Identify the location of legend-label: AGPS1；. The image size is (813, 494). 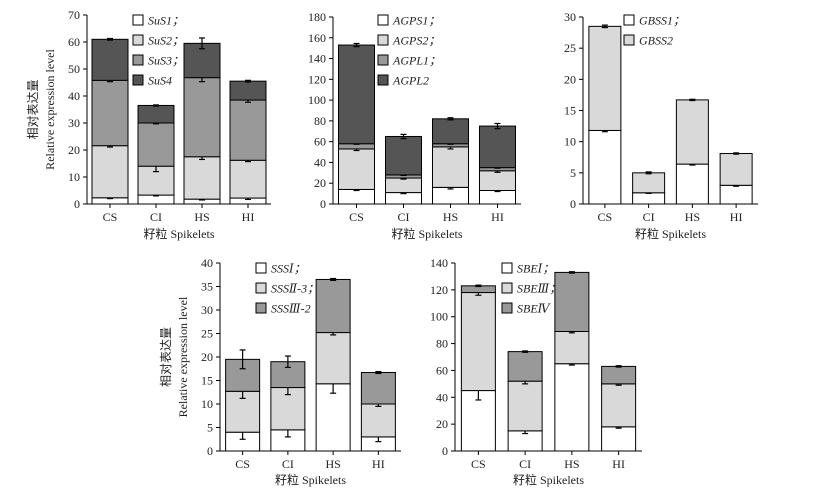
(416, 21).